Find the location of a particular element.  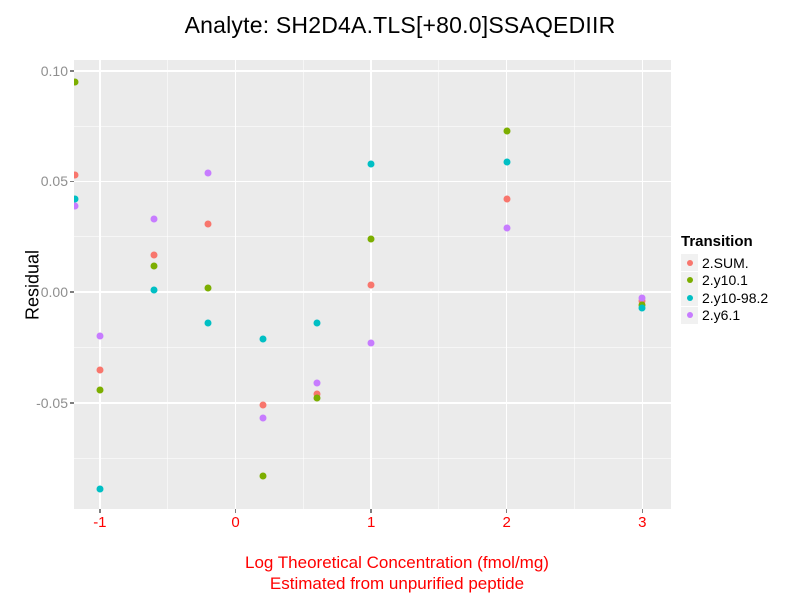

legend-item: 2.SUM. is located at coordinates (740, 262).